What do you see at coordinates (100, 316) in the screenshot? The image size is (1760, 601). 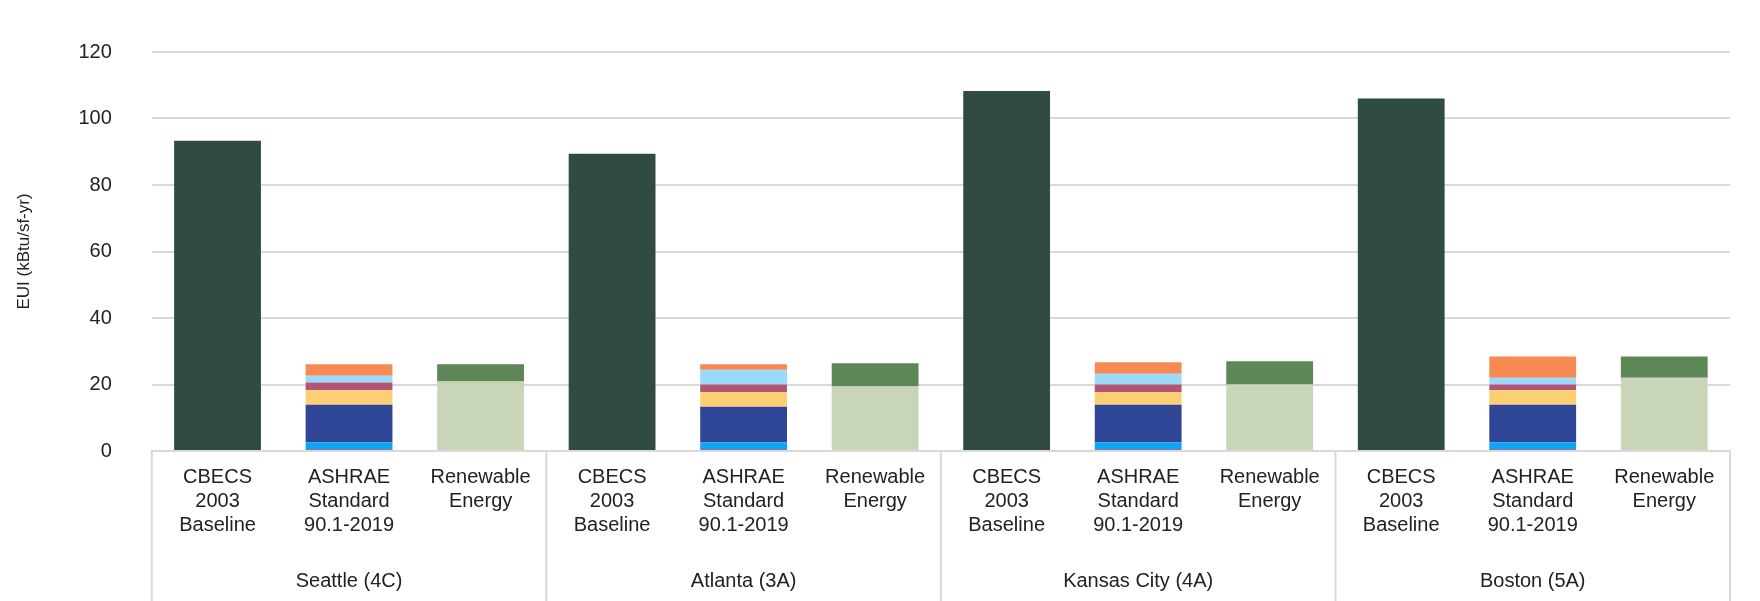 I see `y-tick-label: 40` at bounding box center [100, 316].